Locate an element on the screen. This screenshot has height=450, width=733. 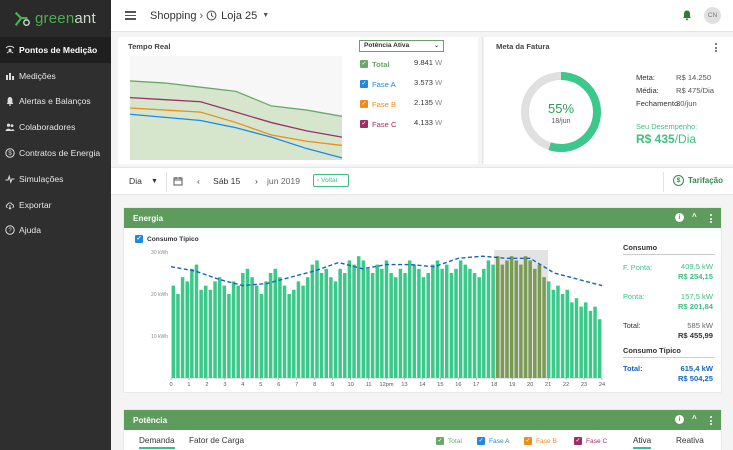
power-legend-item: ✓ Fase B is located at coordinates (540, 441).